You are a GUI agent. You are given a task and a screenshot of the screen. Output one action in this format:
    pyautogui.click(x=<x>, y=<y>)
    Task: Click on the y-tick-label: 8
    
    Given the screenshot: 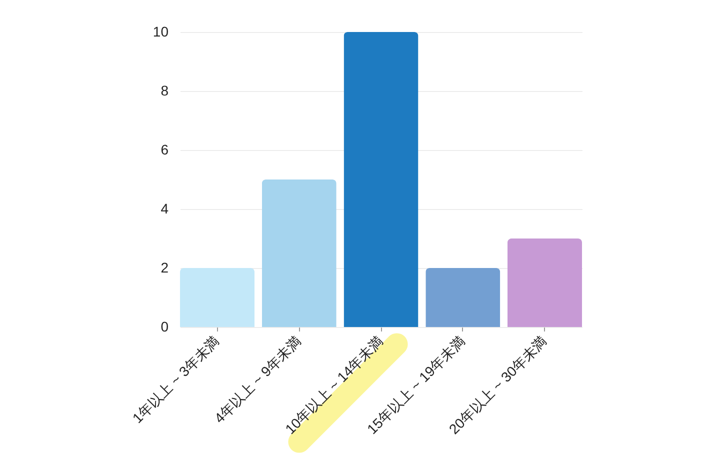 What is the action you would take?
    pyautogui.click(x=164, y=90)
    